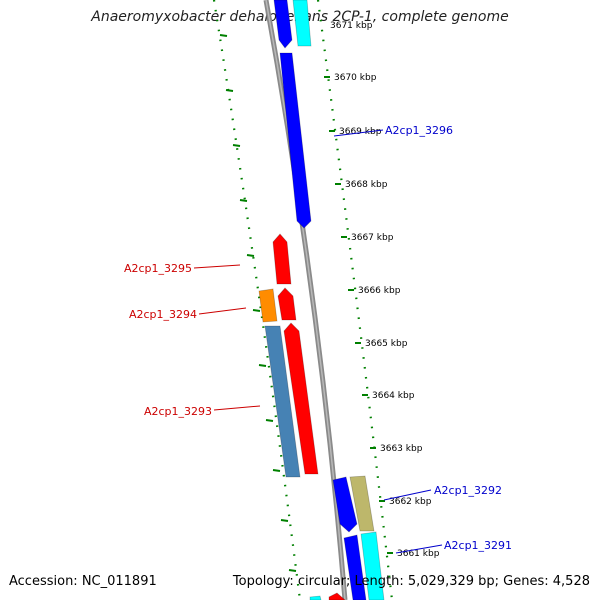 This screenshot has height=600, width=600. I want to click on scale-tick-label: 3662 kbp, so click(410, 502).